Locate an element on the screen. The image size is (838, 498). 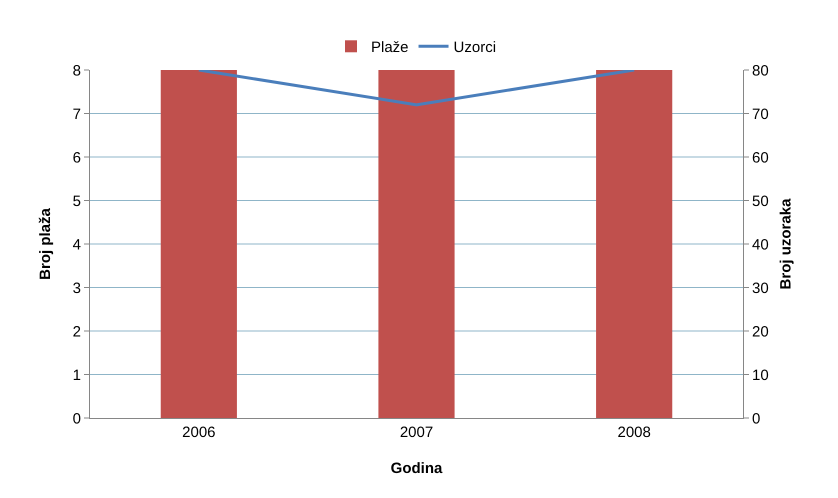
x-axis-title: Godina is located at coordinates (416, 468).